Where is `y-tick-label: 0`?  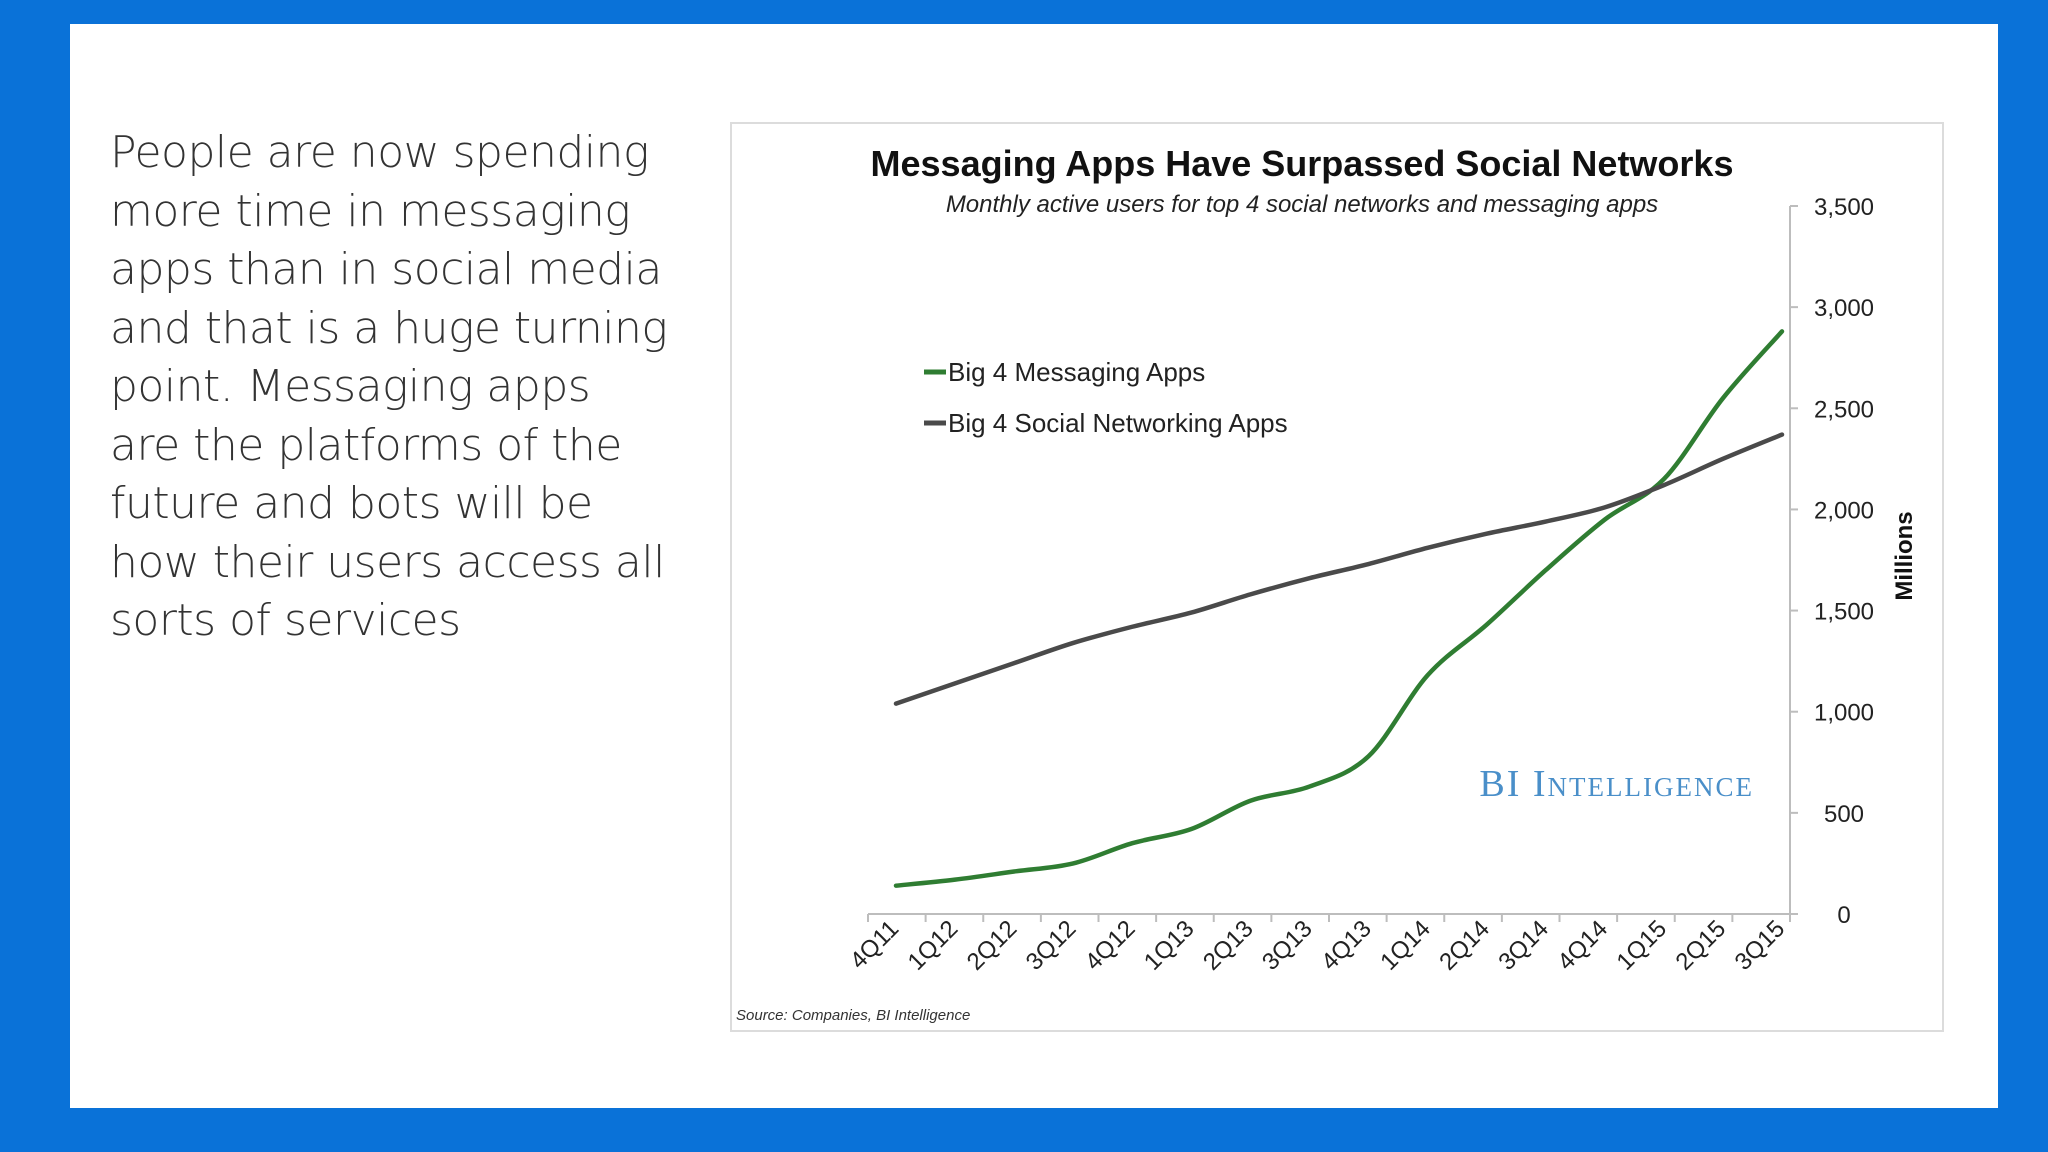 y-tick-label: 0 is located at coordinates (1843, 915).